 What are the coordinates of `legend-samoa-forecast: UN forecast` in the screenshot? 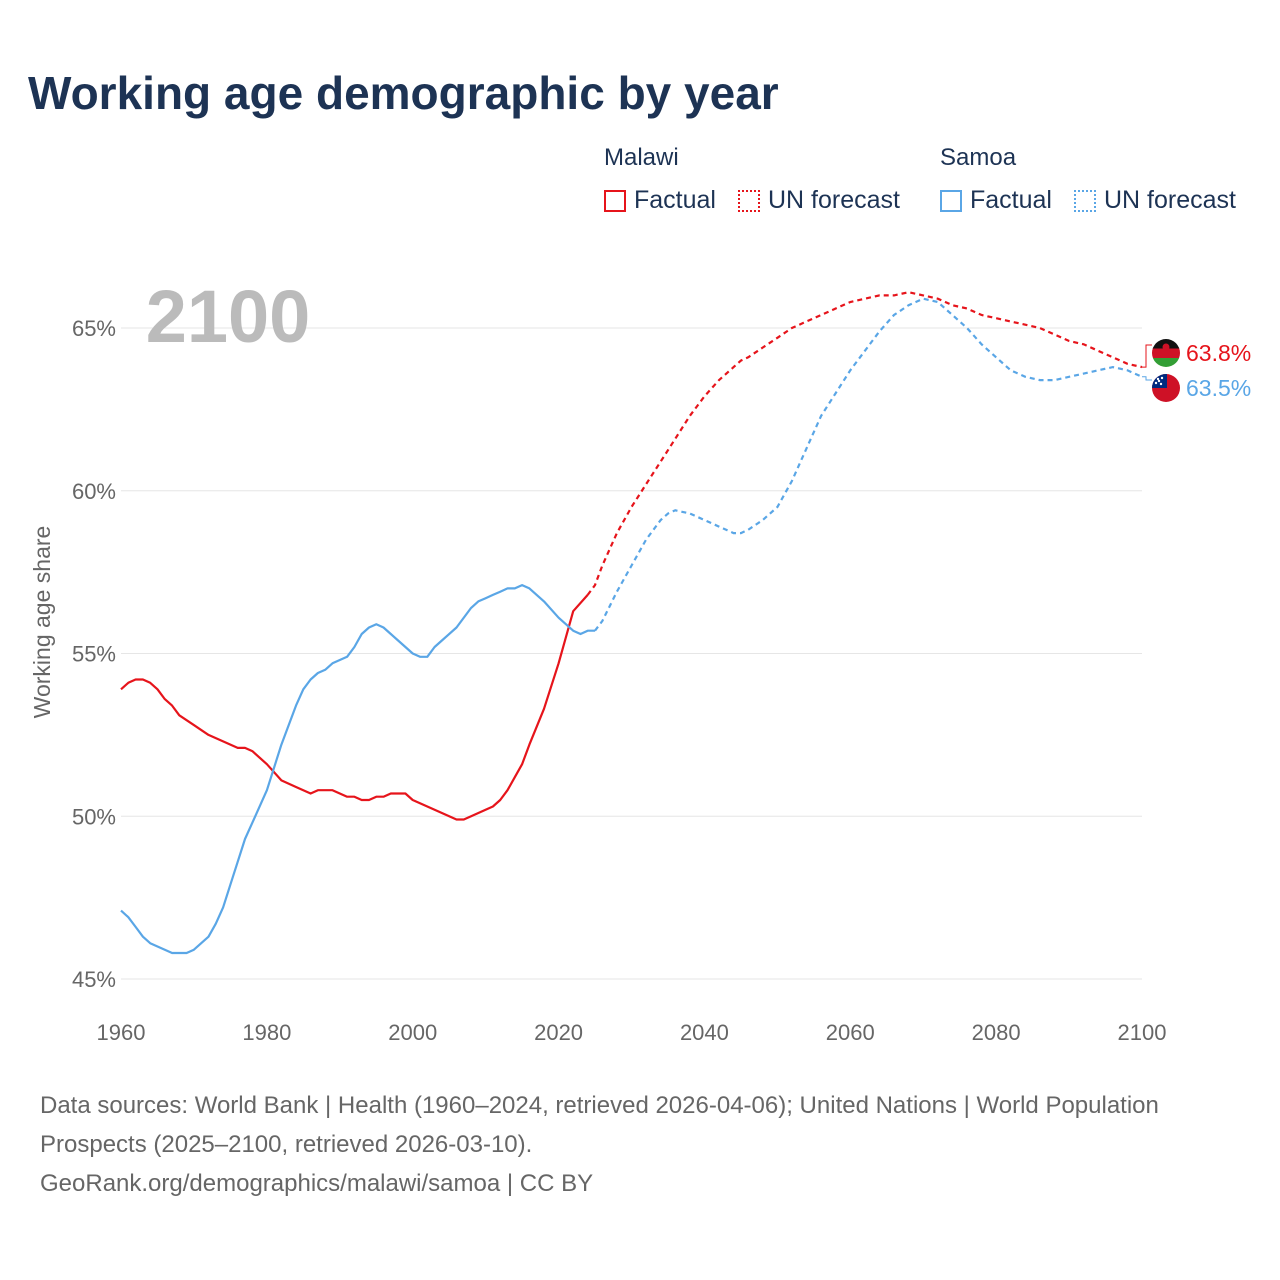 It's located at (1155, 200).